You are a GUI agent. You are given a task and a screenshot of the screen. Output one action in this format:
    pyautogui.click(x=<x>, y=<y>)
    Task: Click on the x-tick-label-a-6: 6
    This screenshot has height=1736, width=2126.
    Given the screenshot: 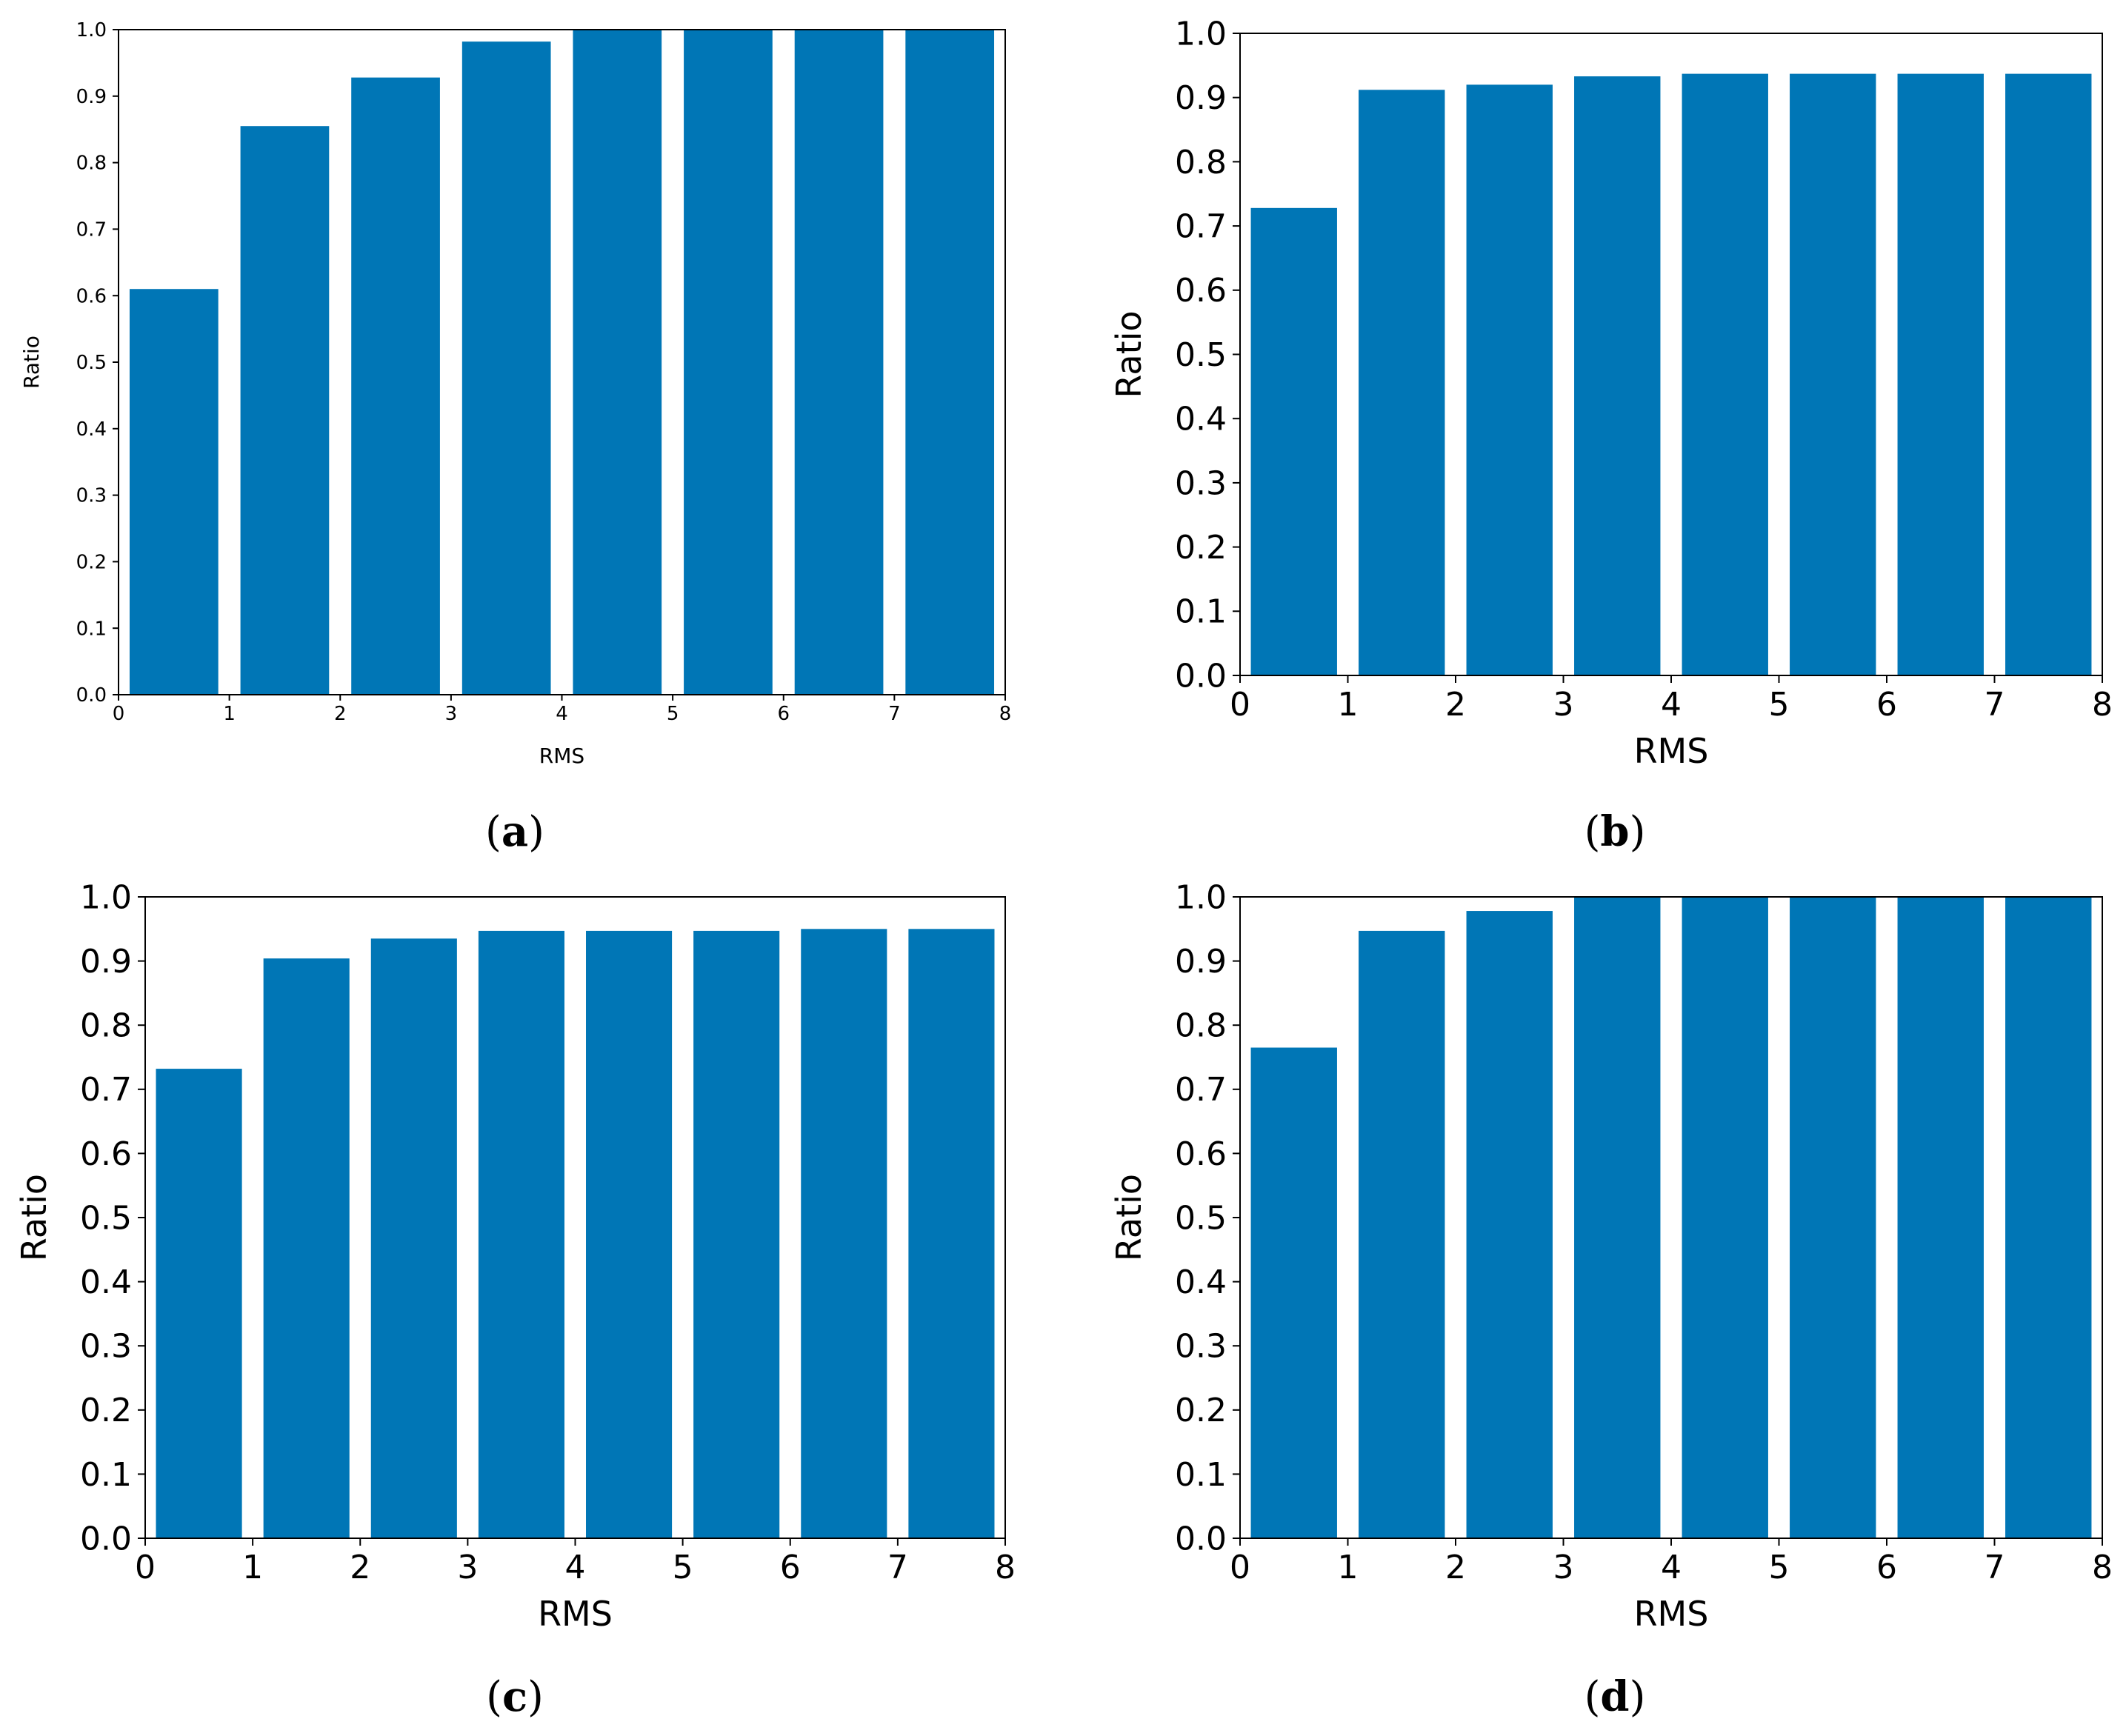 What is the action you would take?
    pyautogui.click(x=783, y=714)
    